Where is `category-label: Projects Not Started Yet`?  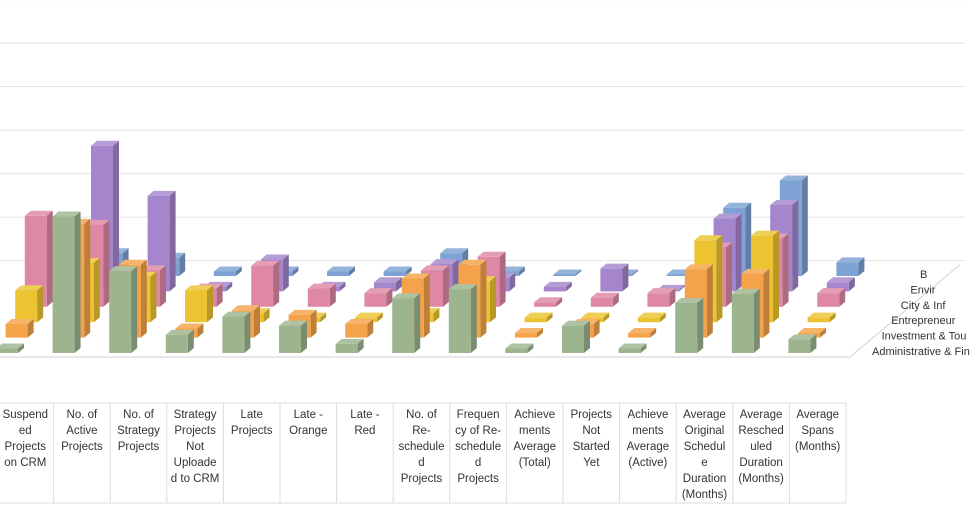 category-label: Projects Not Started Yet is located at coordinates (592, 439).